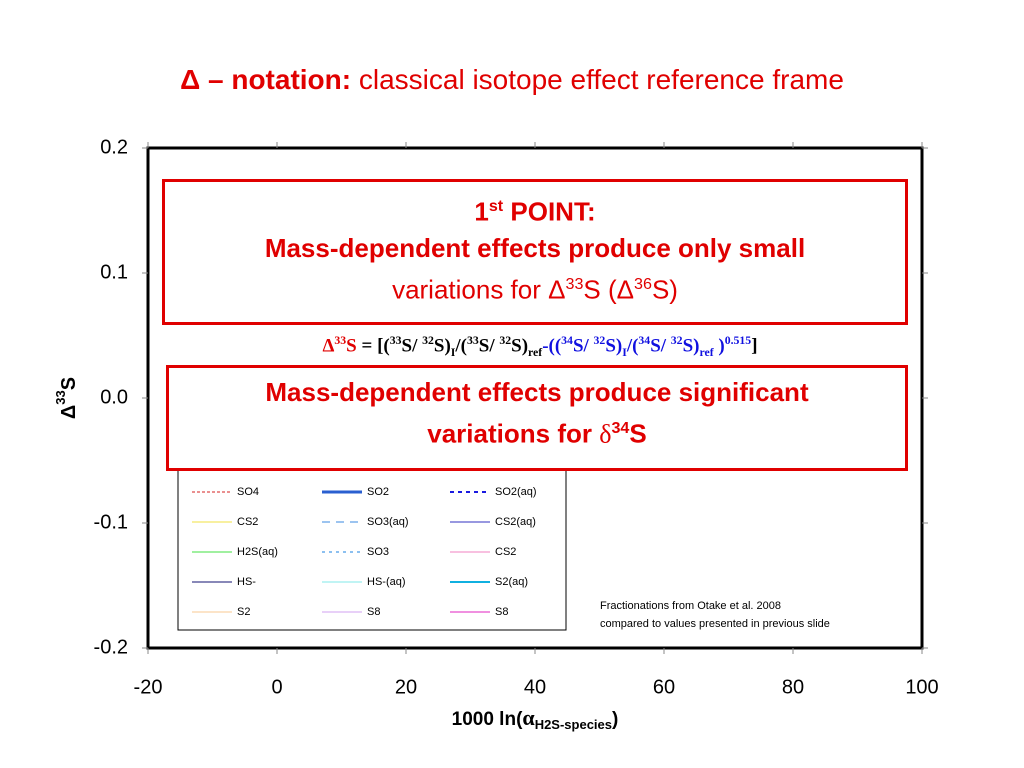 The height and width of the screenshot is (768, 1024). What do you see at coordinates (535, 687) in the screenshot?
I see `x-tick-label: 40` at bounding box center [535, 687].